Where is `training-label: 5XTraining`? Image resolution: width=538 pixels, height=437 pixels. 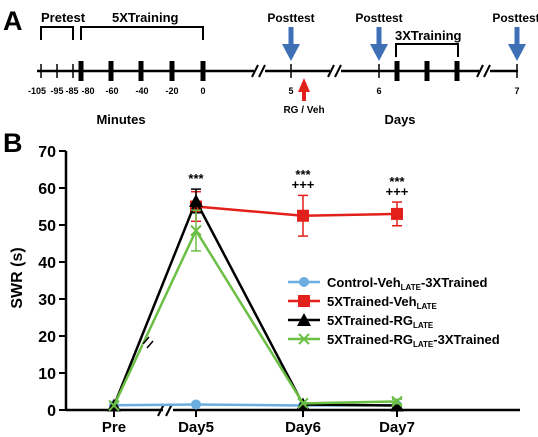
training-label: 5XTraining is located at coordinates (145, 17).